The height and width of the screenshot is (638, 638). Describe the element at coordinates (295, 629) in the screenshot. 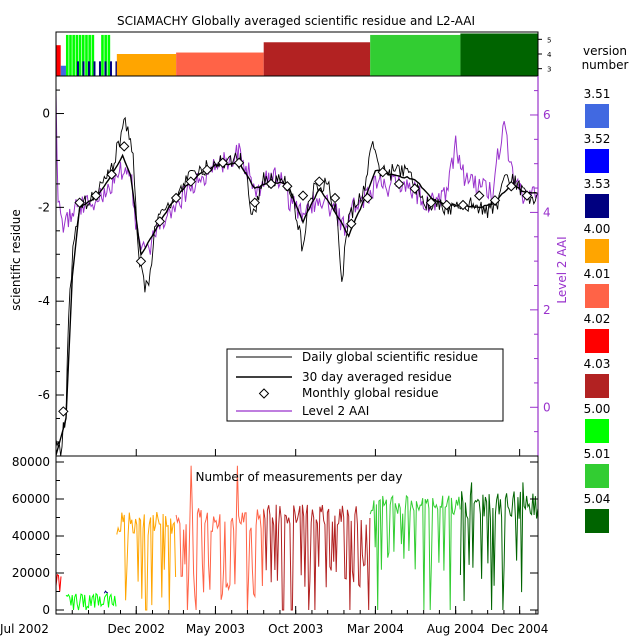

I see `x-tick-label: Oct 2003` at that location.